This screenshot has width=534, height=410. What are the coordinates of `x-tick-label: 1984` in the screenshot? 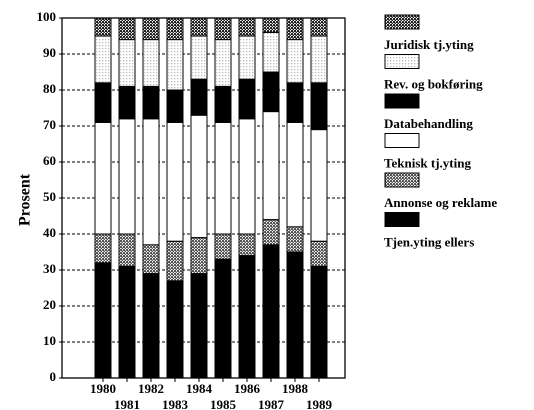 It's located at (199, 388).